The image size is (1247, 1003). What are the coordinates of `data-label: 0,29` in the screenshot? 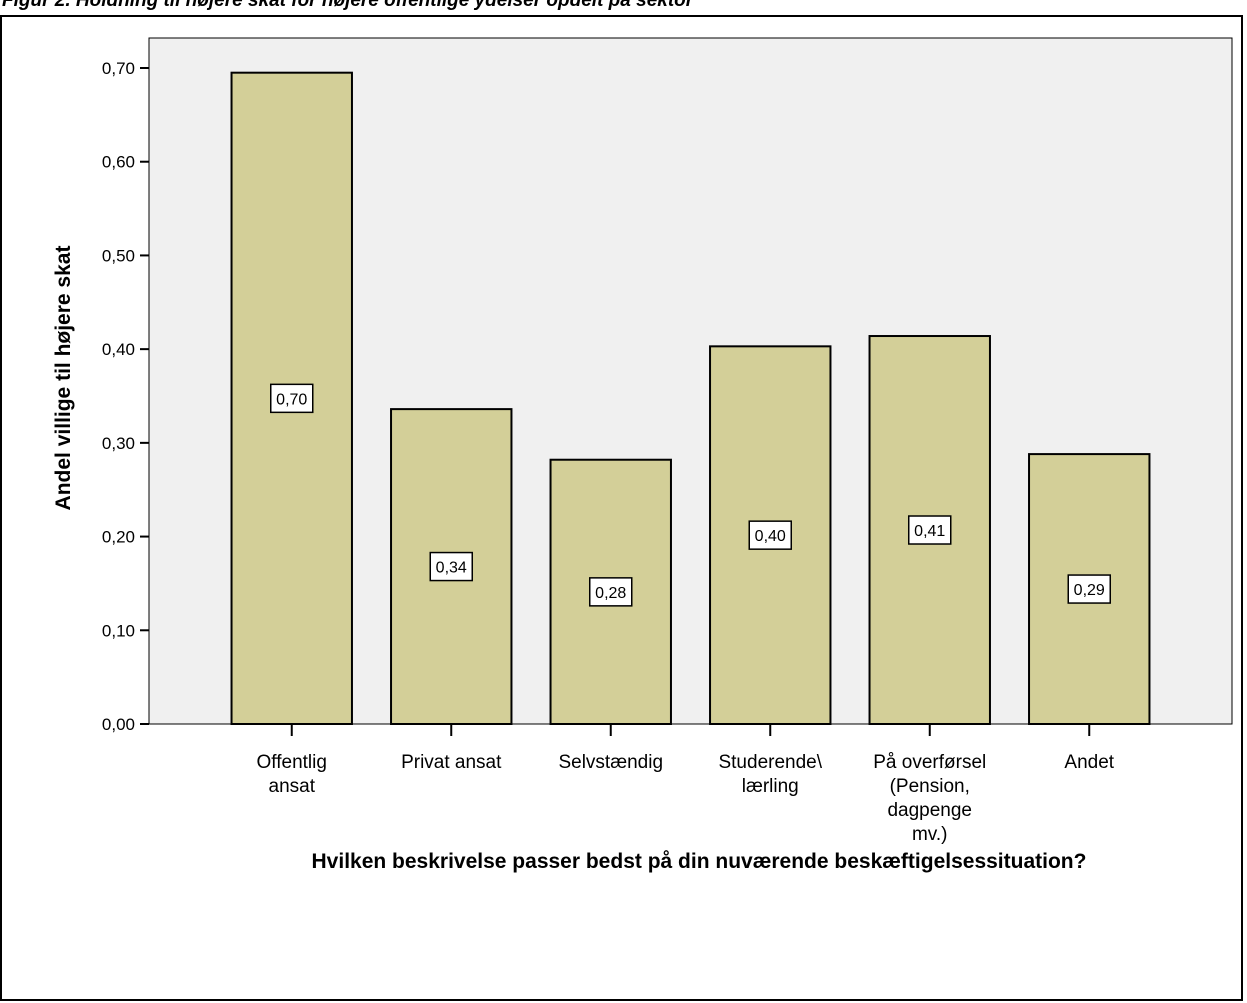 It's located at (1089, 590).